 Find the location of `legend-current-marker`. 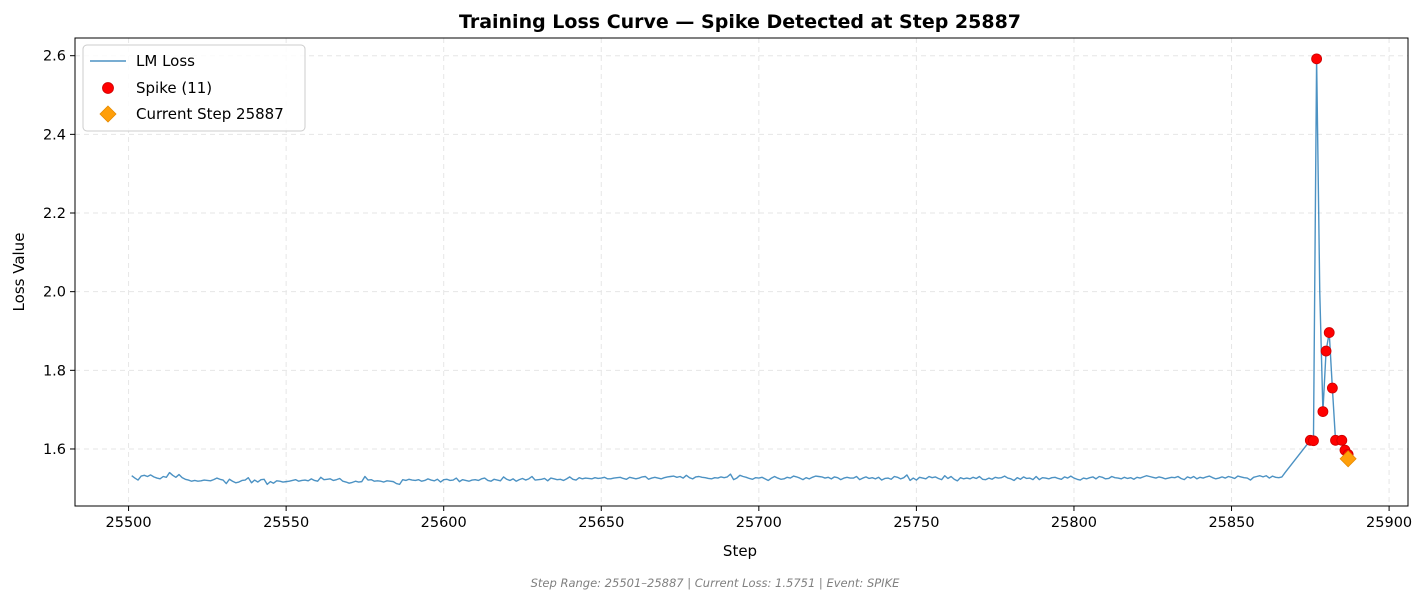

legend-current-marker is located at coordinates (108, 114).